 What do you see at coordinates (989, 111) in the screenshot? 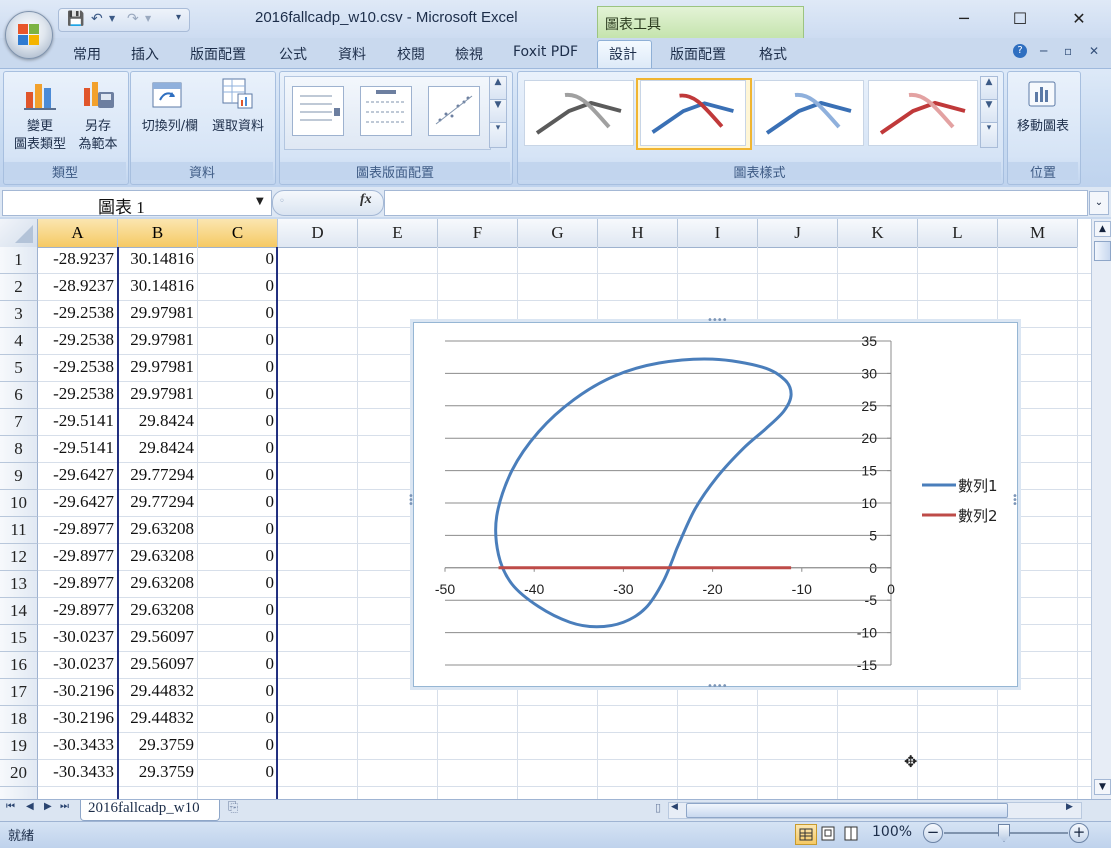
I see `styles-scroll-down-icon: ▼` at bounding box center [989, 111].